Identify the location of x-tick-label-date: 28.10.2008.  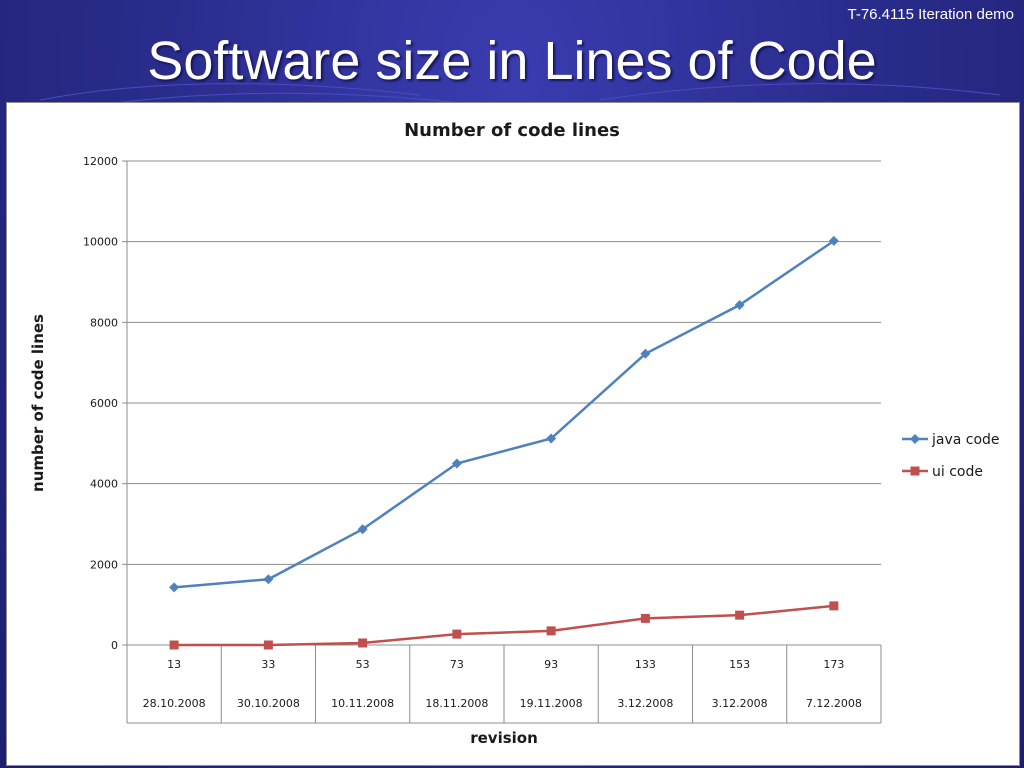
(174, 703).